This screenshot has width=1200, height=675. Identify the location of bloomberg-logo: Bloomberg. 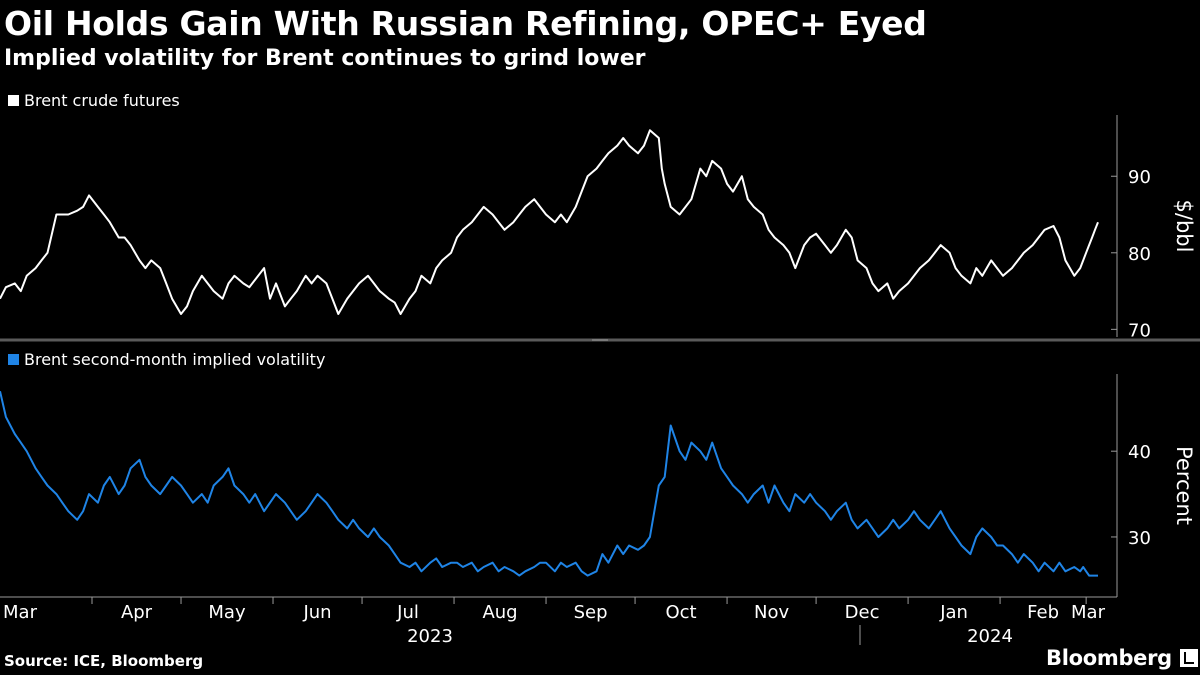
(1122, 658).